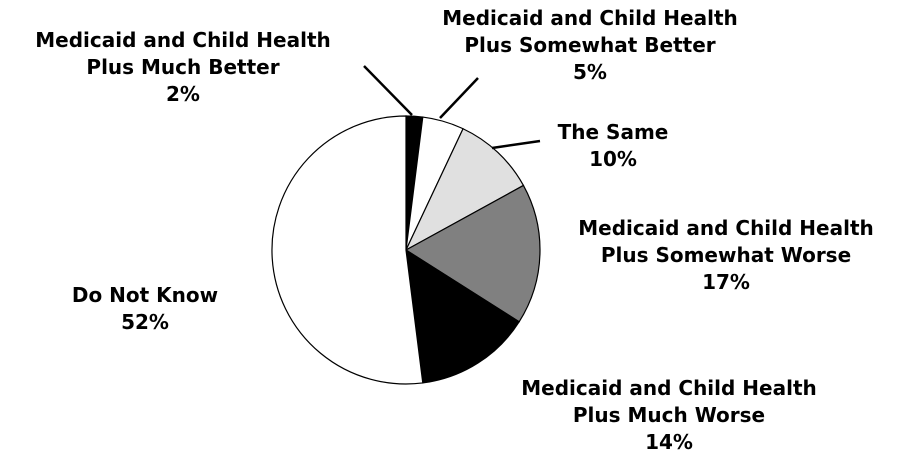  What do you see at coordinates (669, 442) in the screenshot?
I see `slice-value-label: 14%` at bounding box center [669, 442].